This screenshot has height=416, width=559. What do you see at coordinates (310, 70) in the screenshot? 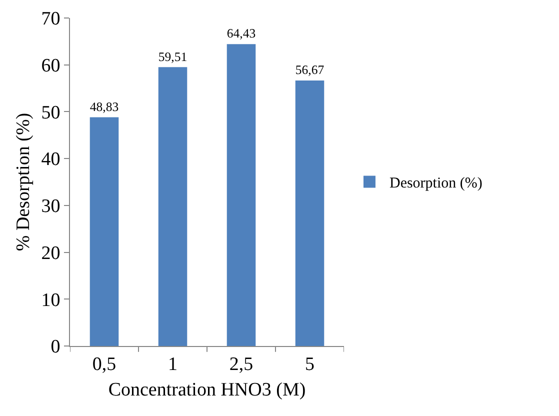
I see `data-label: 56,67` at bounding box center [310, 70].